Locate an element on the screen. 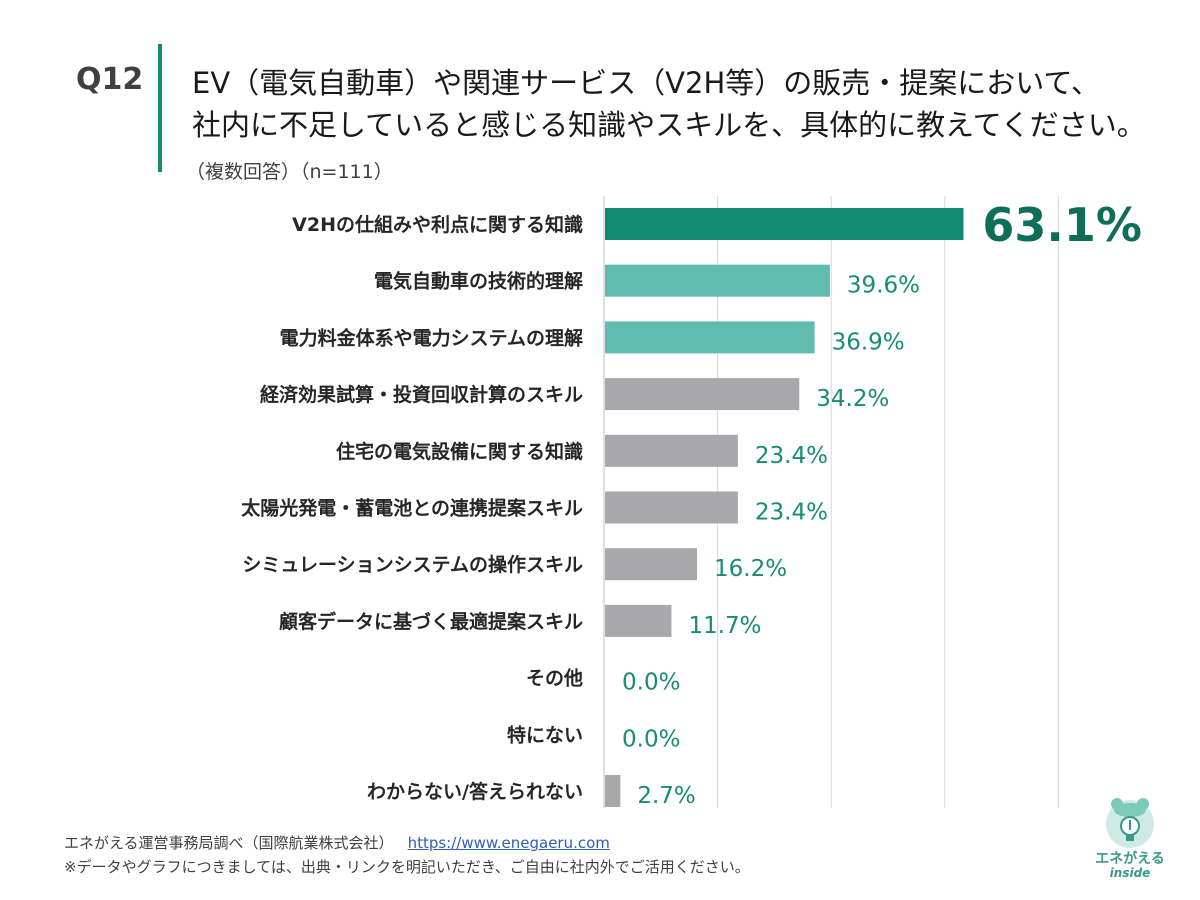 The height and width of the screenshot is (900, 1200). data-label: 2.7% is located at coordinates (666, 796).